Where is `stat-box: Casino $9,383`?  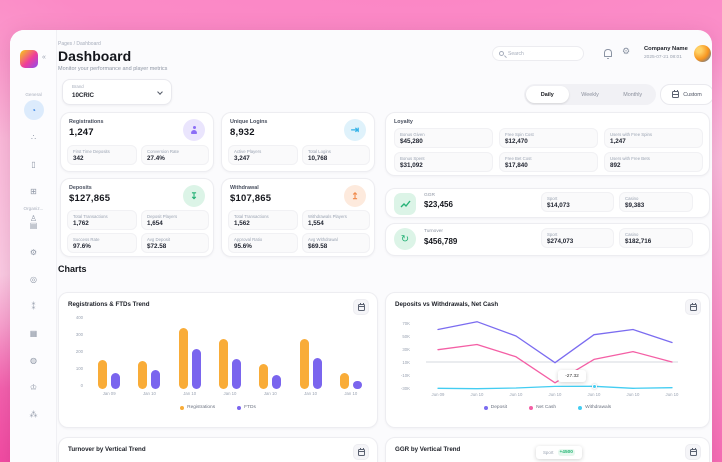 stat-box: Casino $9,383 is located at coordinates (656, 202).